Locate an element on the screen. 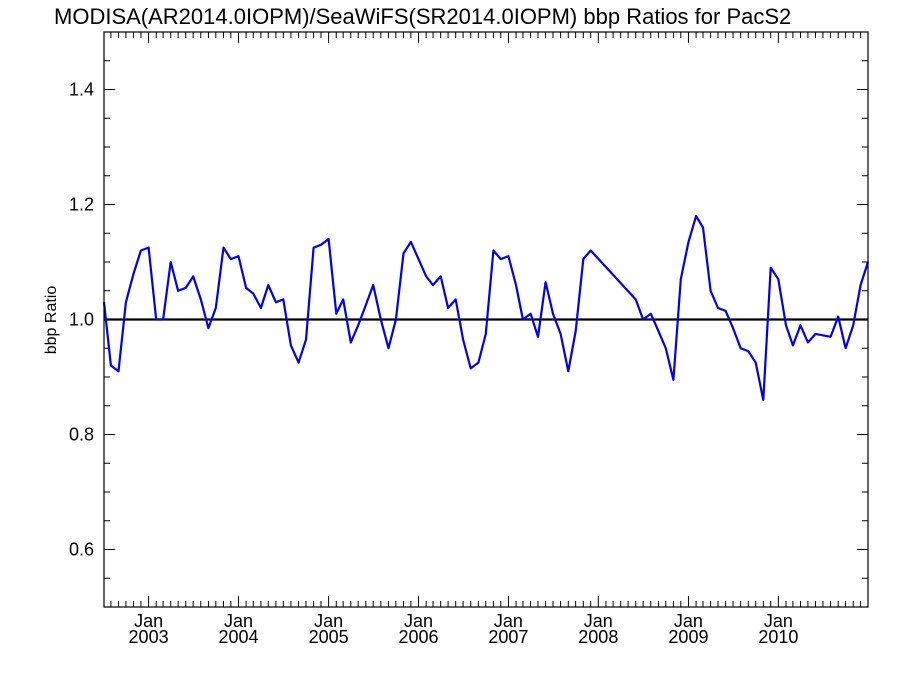 This screenshot has height=675, width=900. x-tick-year-label: 2008 is located at coordinates (598, 637).